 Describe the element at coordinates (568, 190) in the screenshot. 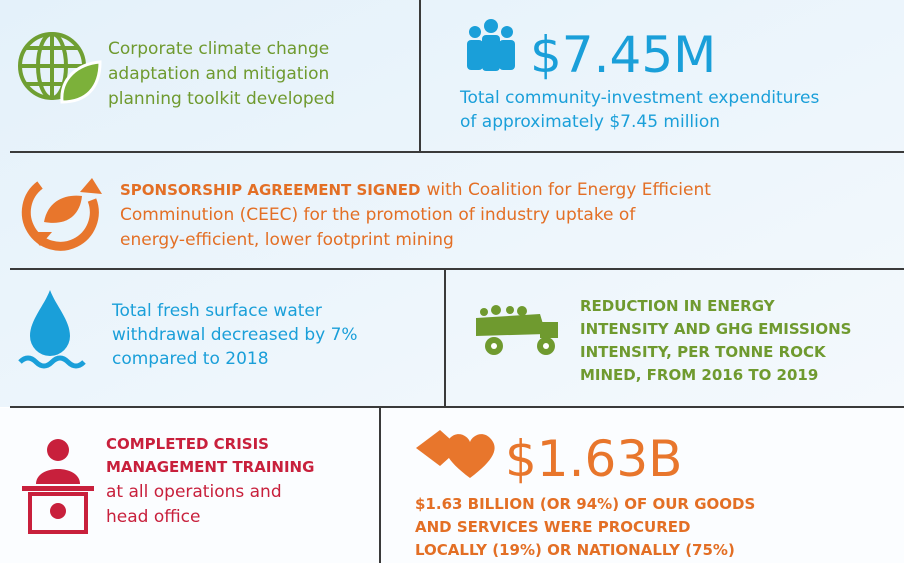

I see `text-line: with Coalition for Energy Efficient` at that location.